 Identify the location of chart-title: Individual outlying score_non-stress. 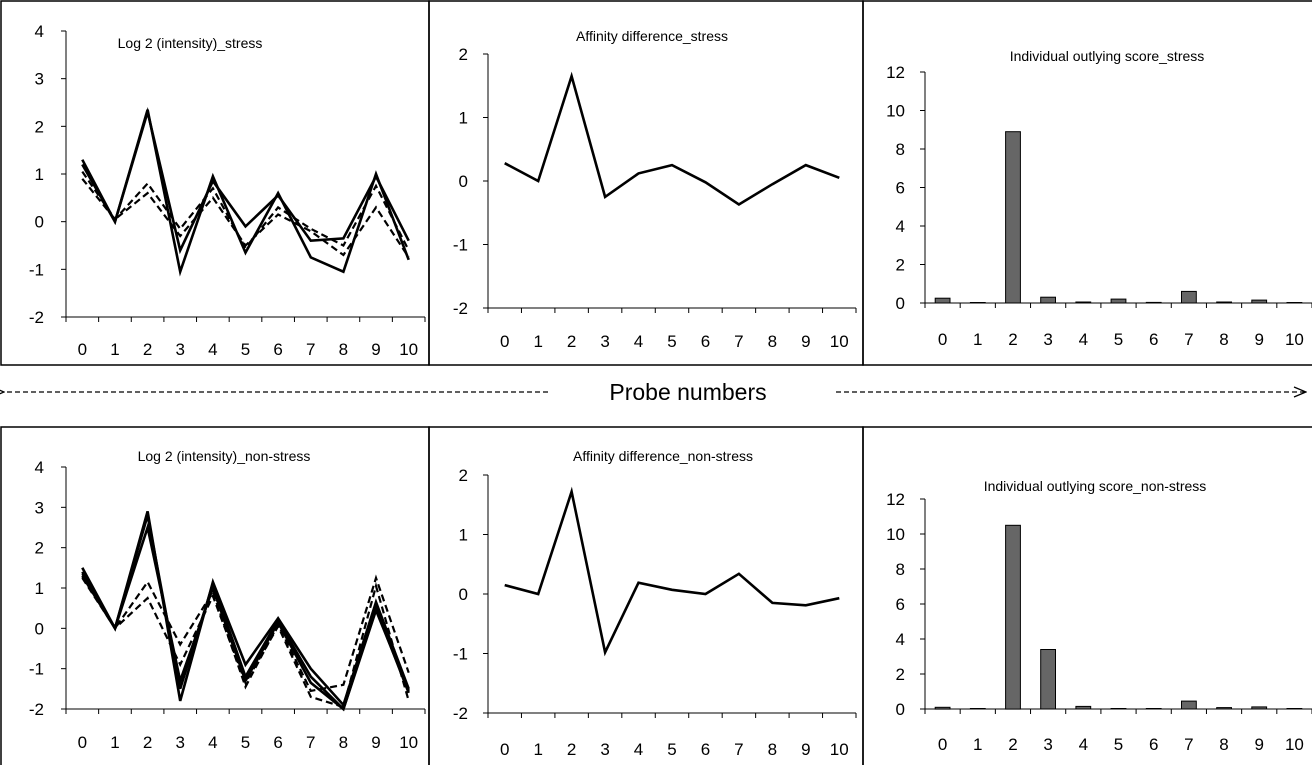
(1095, 486).